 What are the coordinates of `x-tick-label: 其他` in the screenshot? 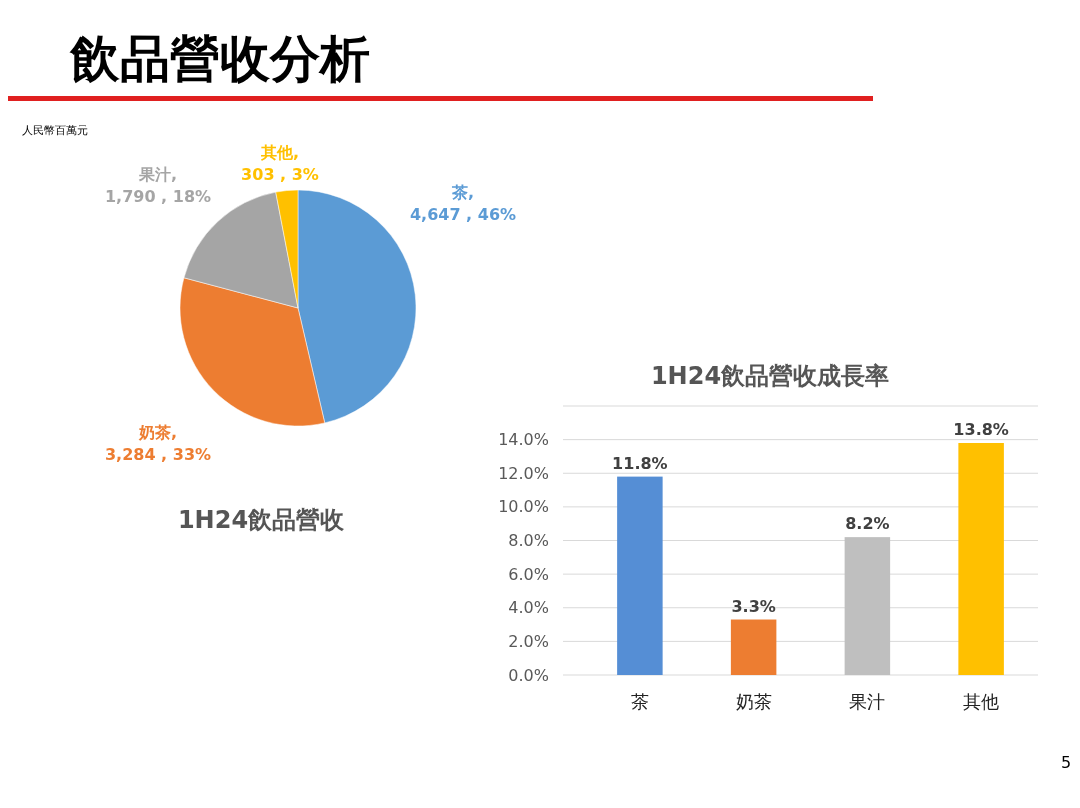 It's located at (981, 701).